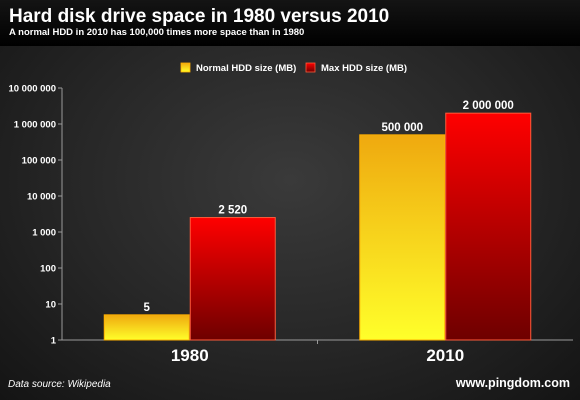  I want to click on header-band, so click(290, 23).